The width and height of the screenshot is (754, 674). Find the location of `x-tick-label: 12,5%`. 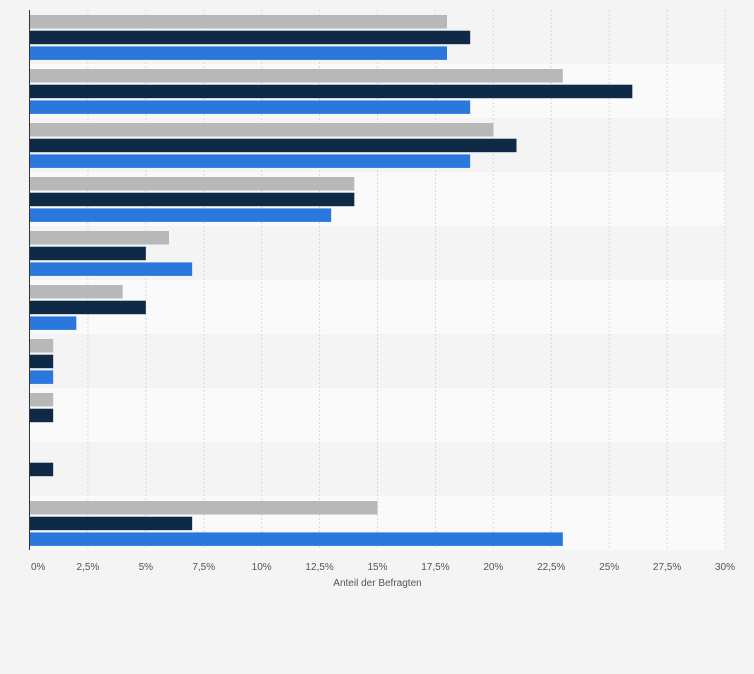

x-tick-label: 12,5% is located at coordinates (319, 567).